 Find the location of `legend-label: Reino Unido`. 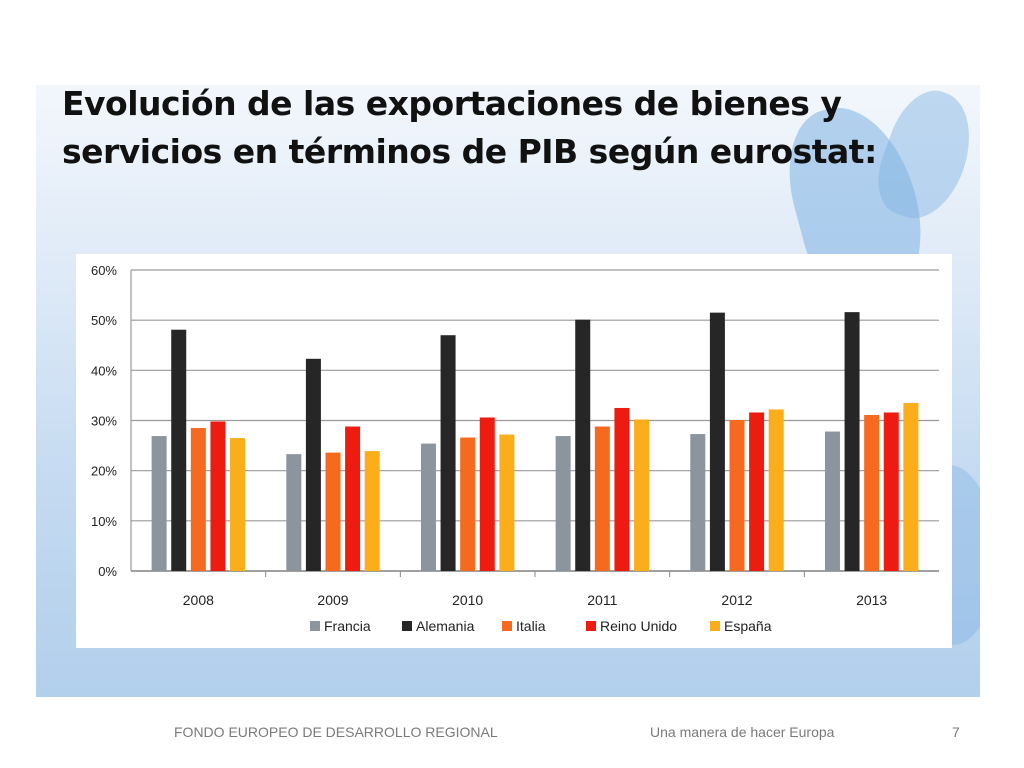

legend-label: Reino Unido is located at coordinates (638, 626).